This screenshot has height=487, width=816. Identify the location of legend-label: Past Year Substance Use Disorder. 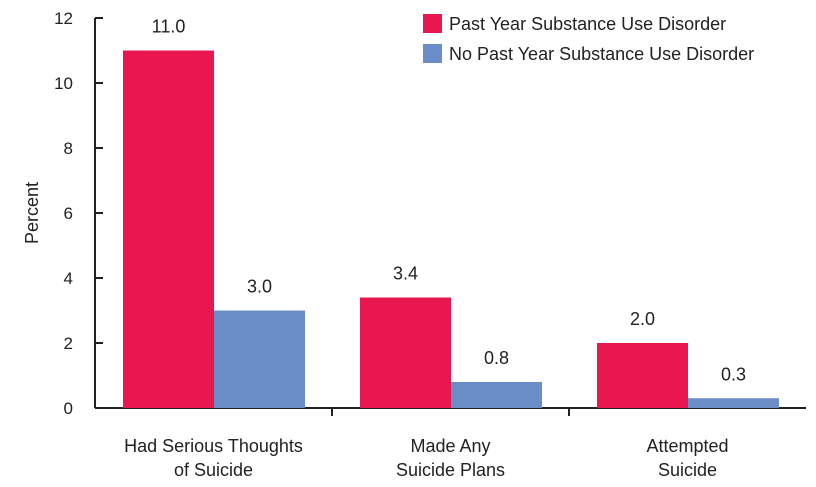
(587, 24).